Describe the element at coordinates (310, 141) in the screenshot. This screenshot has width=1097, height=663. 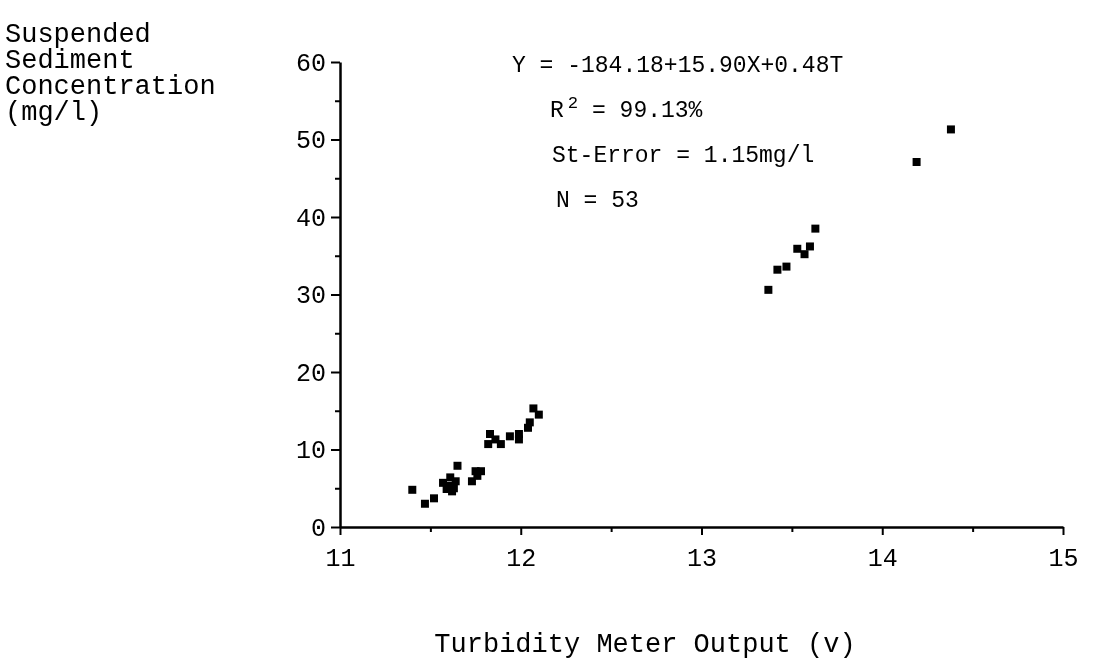
I see `y-tick-label: 50` at that location.